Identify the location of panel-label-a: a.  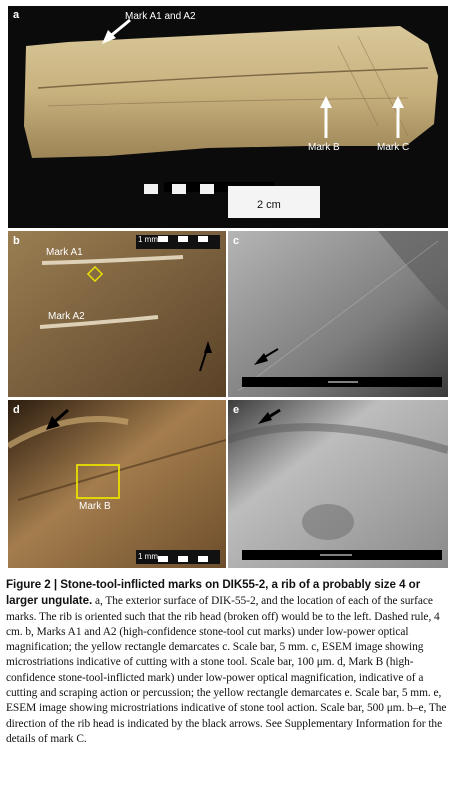
(16, 15).